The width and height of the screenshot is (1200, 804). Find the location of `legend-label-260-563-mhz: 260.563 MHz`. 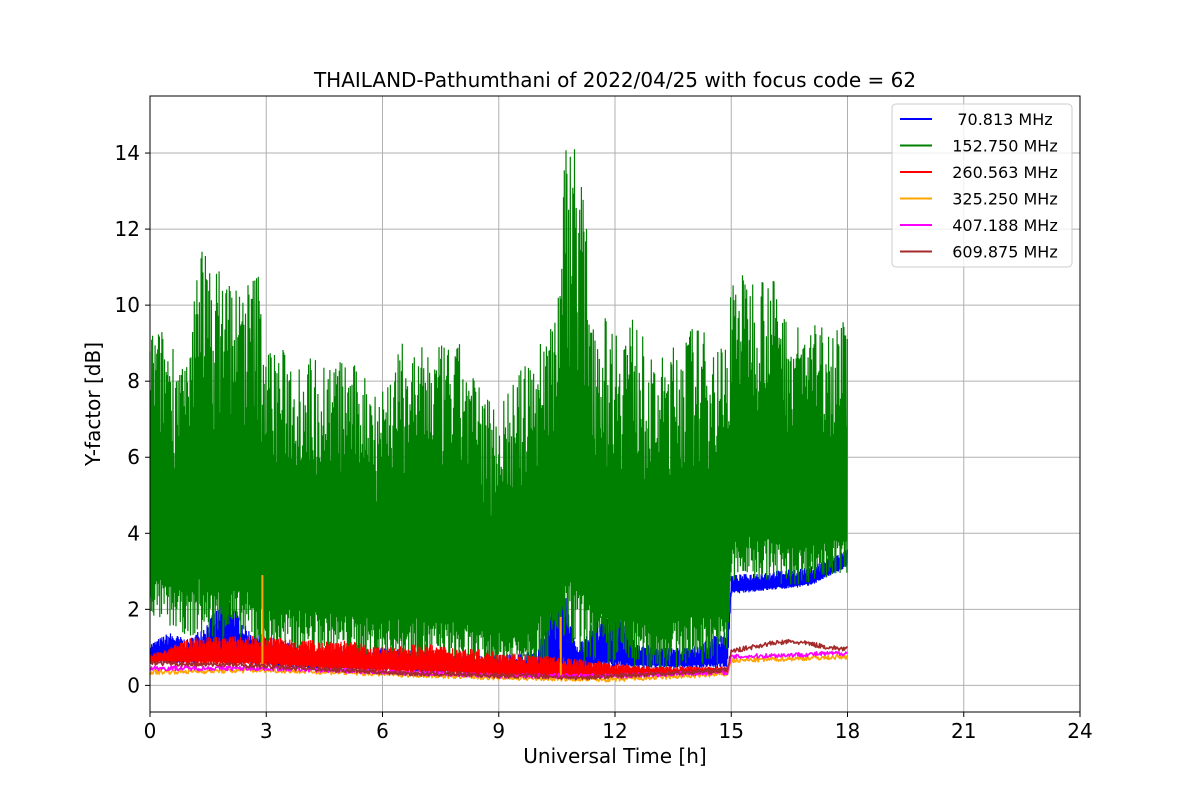

legend-label-260-563-mhz: 260.563 MHz is located at coordinates (1004, 172).